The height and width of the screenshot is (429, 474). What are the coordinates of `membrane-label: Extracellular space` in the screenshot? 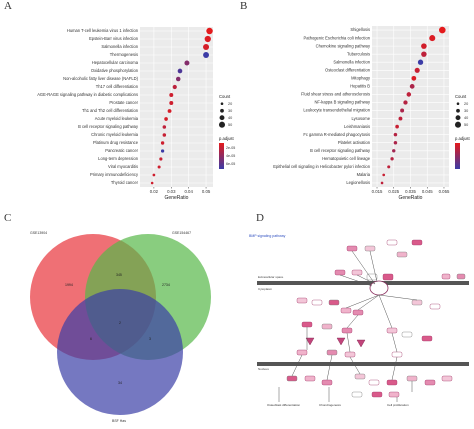 It's located at (271, 277).